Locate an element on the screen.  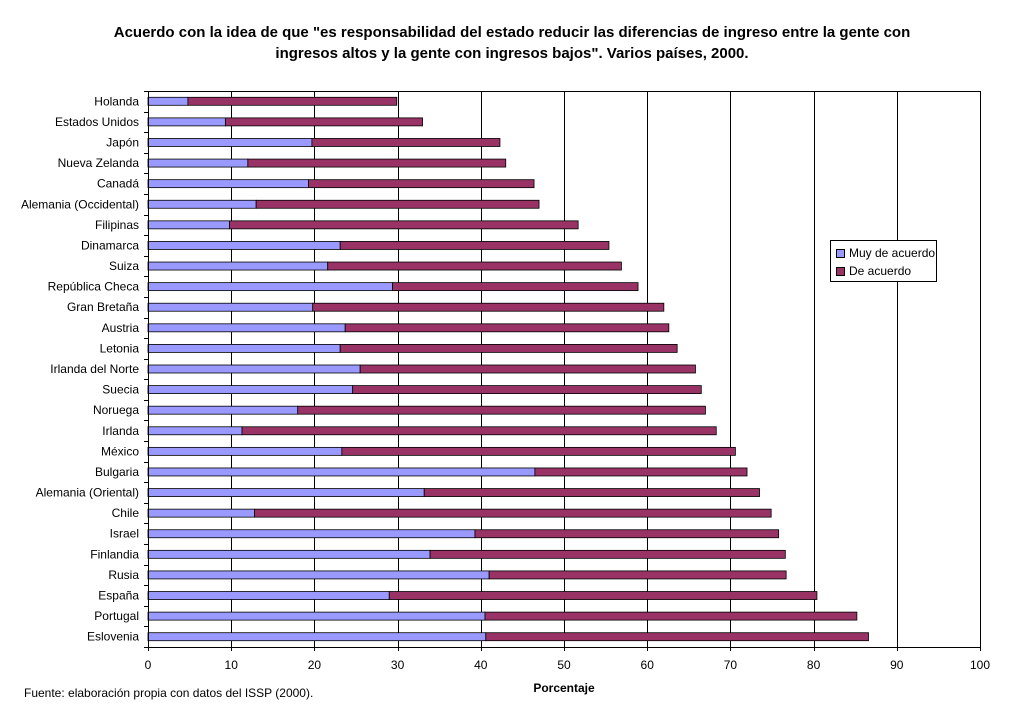
legend-label-muy-de-acuerdo: Muy de acuerdo is located at coordinates (892, 253).